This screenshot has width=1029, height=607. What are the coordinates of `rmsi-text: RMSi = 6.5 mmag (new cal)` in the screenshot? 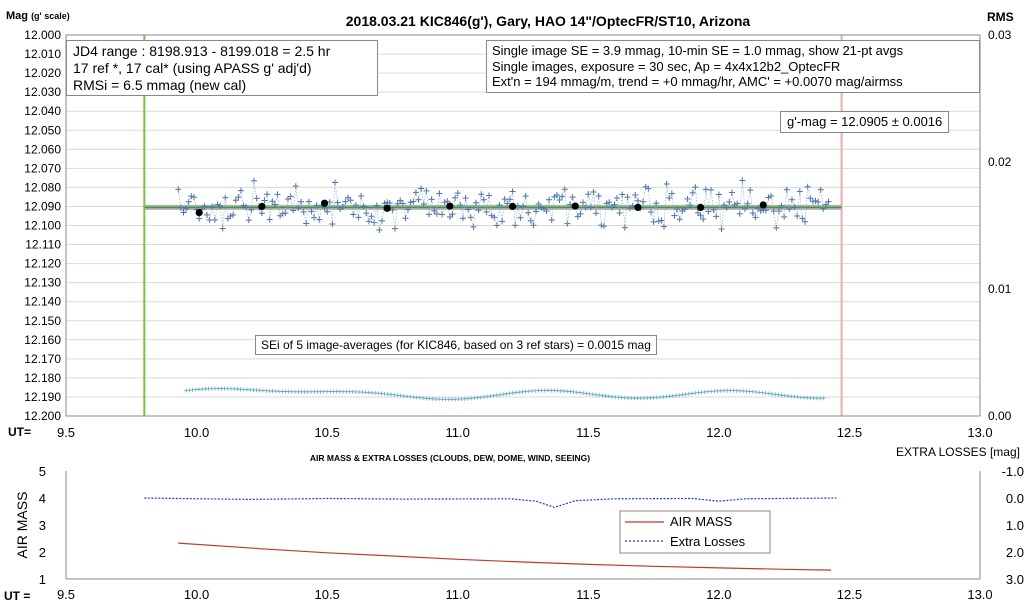 It's located at (160, 84).